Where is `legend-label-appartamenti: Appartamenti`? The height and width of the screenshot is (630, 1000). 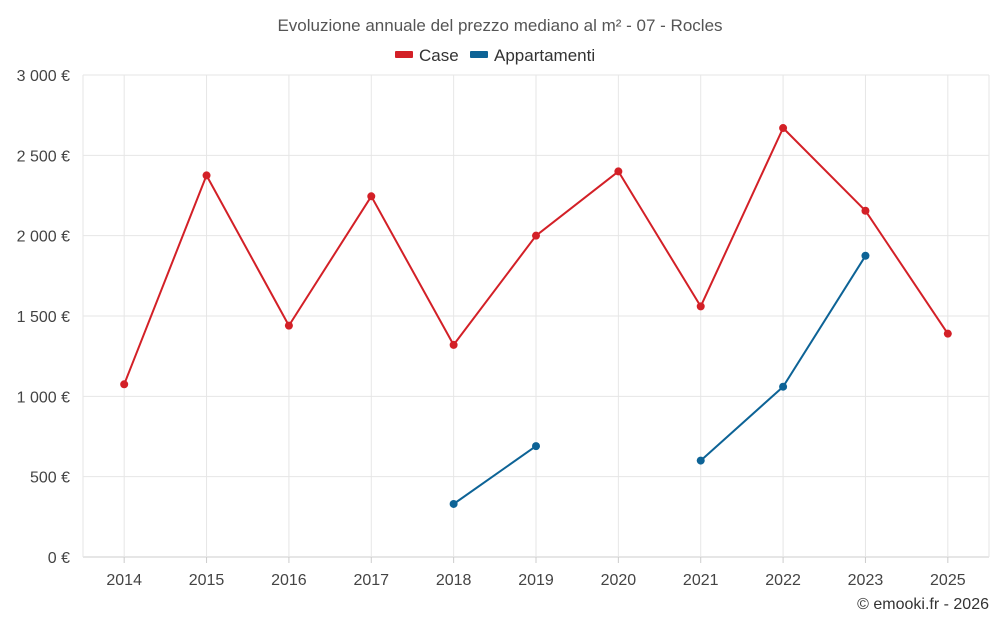
legend-label-appartamenti: Appartamenti is located at coordinates (544, 55).